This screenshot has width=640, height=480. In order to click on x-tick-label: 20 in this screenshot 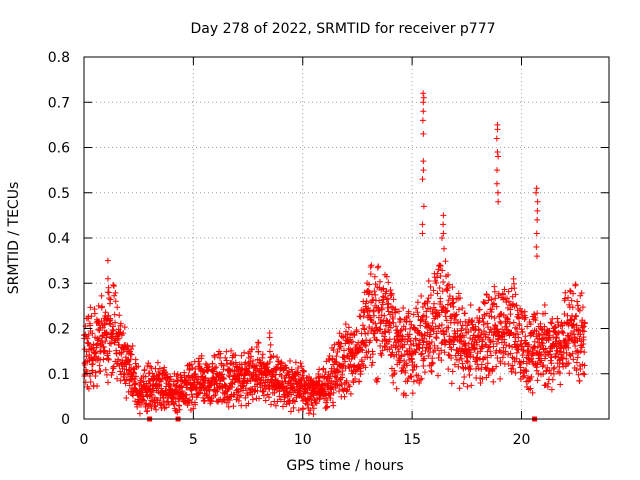, I will do `click(522, 440)`.